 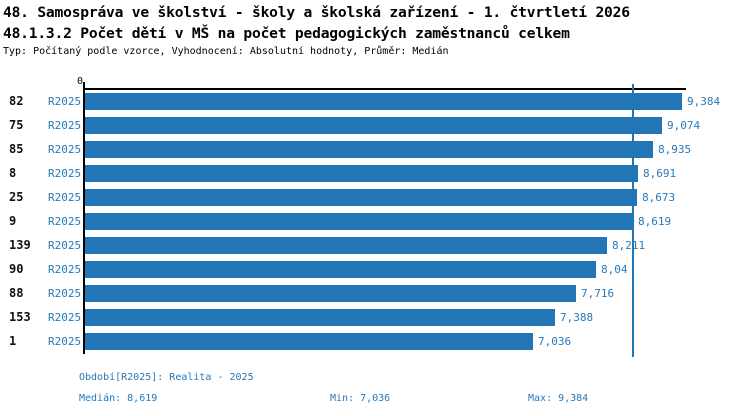 I want to click on bar-value-label: 8,04, so click(x=614, y=269).